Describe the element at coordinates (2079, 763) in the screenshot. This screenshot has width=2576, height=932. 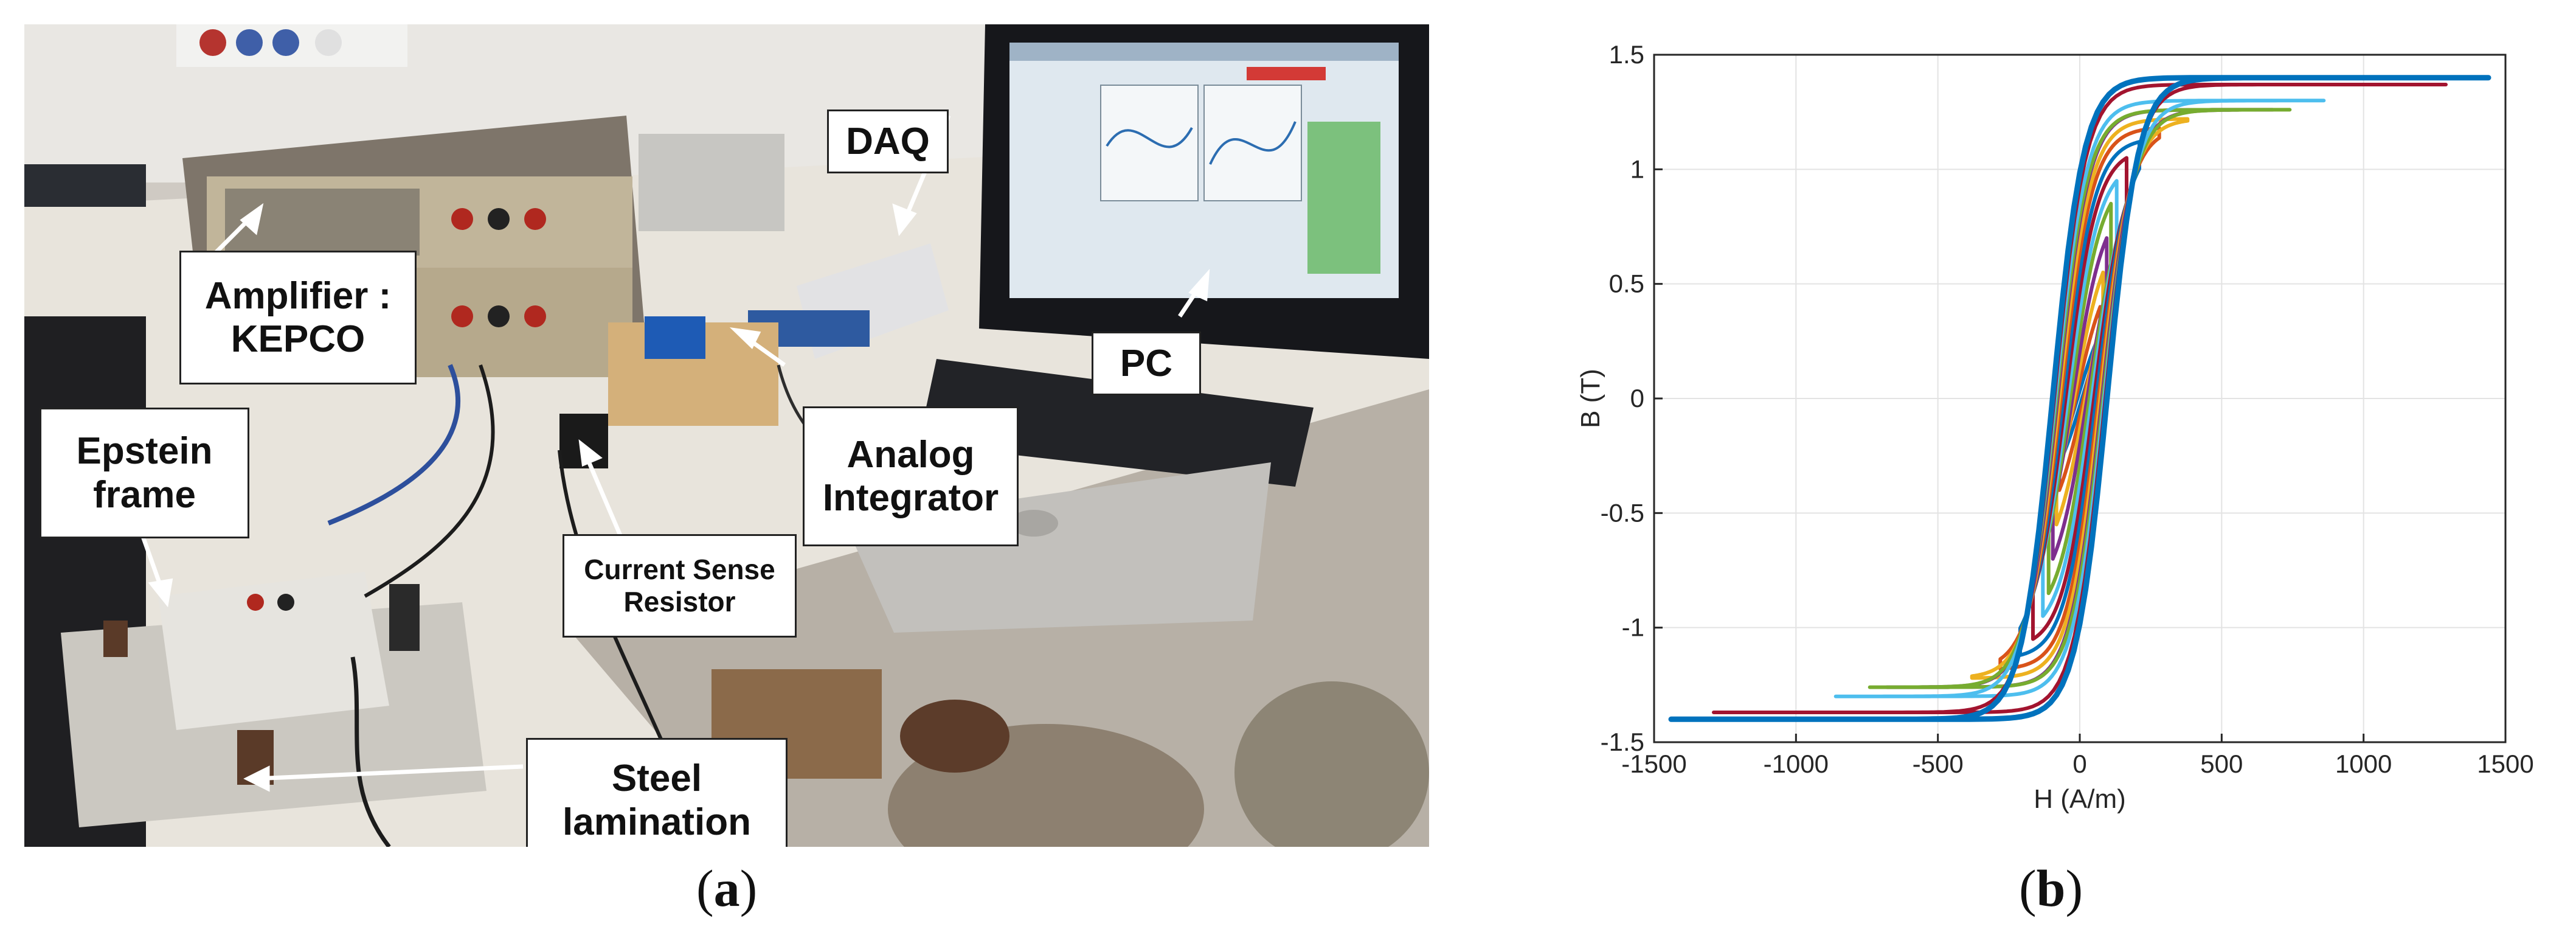
I see `x-tick-label: 0` at that location.